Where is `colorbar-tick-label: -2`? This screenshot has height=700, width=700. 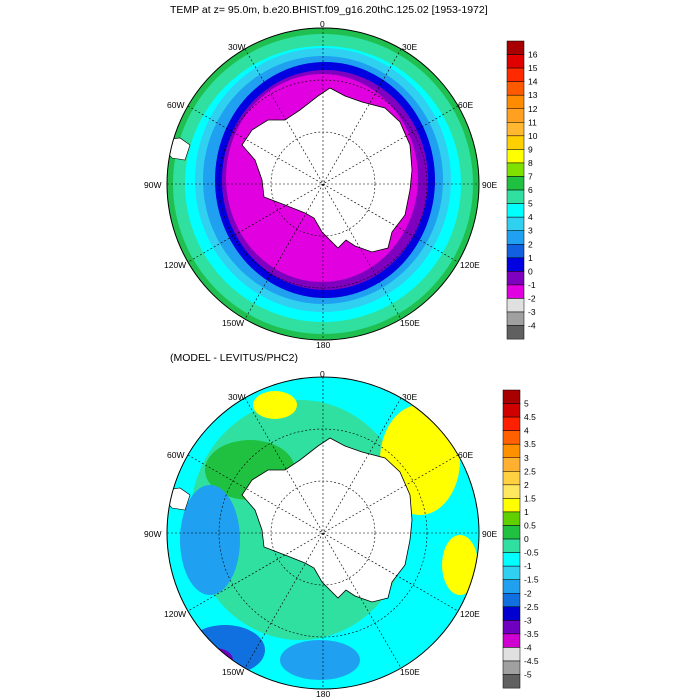
colorbar-tick-label: -2 is located at coordinates (528, 593).